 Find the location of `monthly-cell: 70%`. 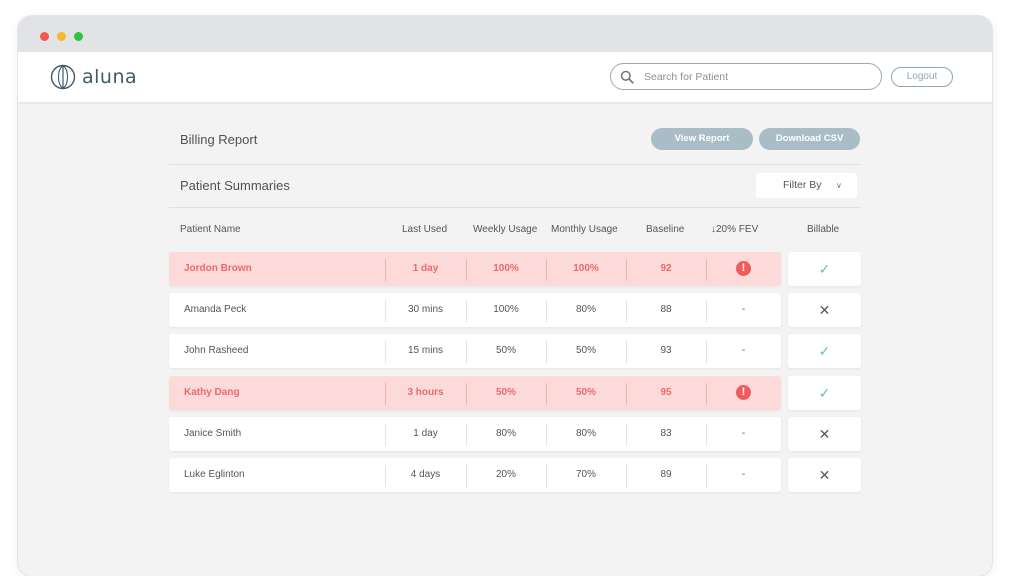

monthly-cell: 70% is located at coordinates (585, 474).